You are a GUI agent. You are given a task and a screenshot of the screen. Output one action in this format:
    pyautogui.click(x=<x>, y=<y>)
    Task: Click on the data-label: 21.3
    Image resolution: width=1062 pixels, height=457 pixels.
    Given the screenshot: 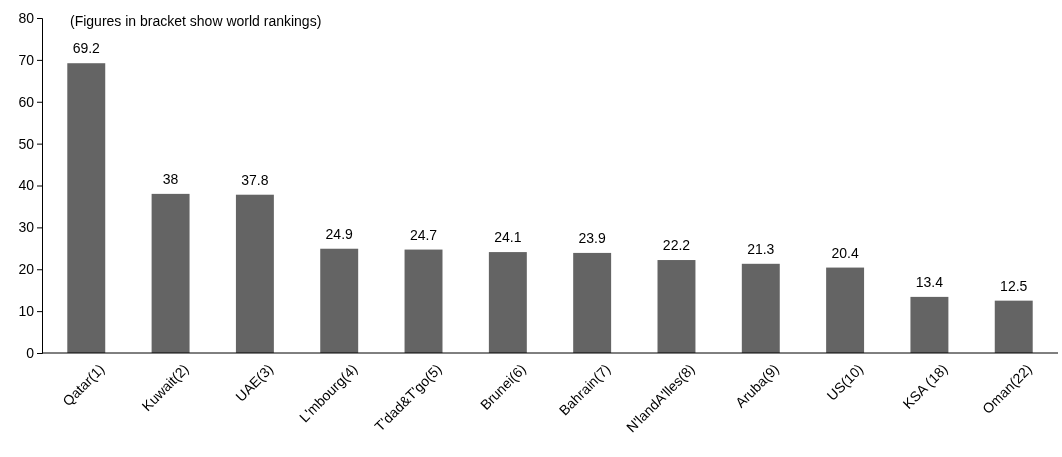 What is the action you would take?
    pyautogui.click(x=761, y=248)
    